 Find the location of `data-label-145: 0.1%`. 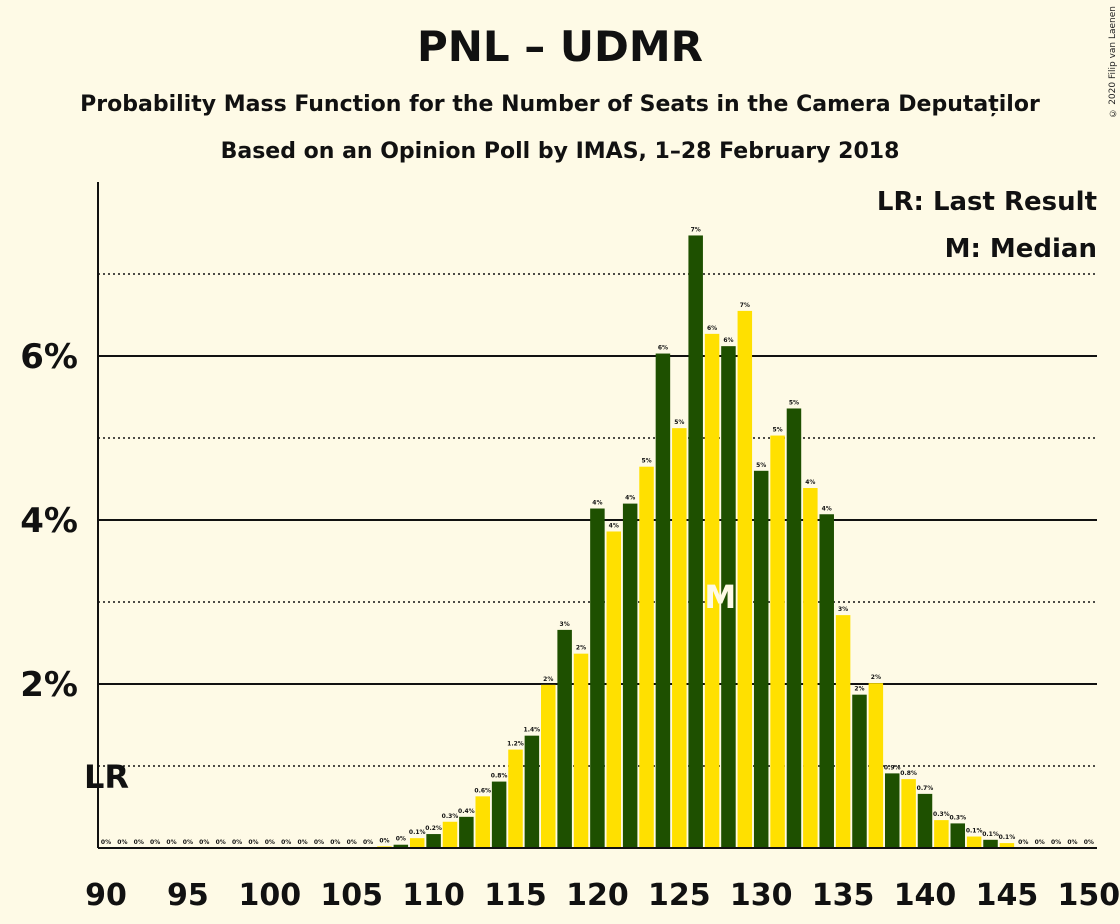

data-label-145: 0.1% is located at coordinates (1007, 837).